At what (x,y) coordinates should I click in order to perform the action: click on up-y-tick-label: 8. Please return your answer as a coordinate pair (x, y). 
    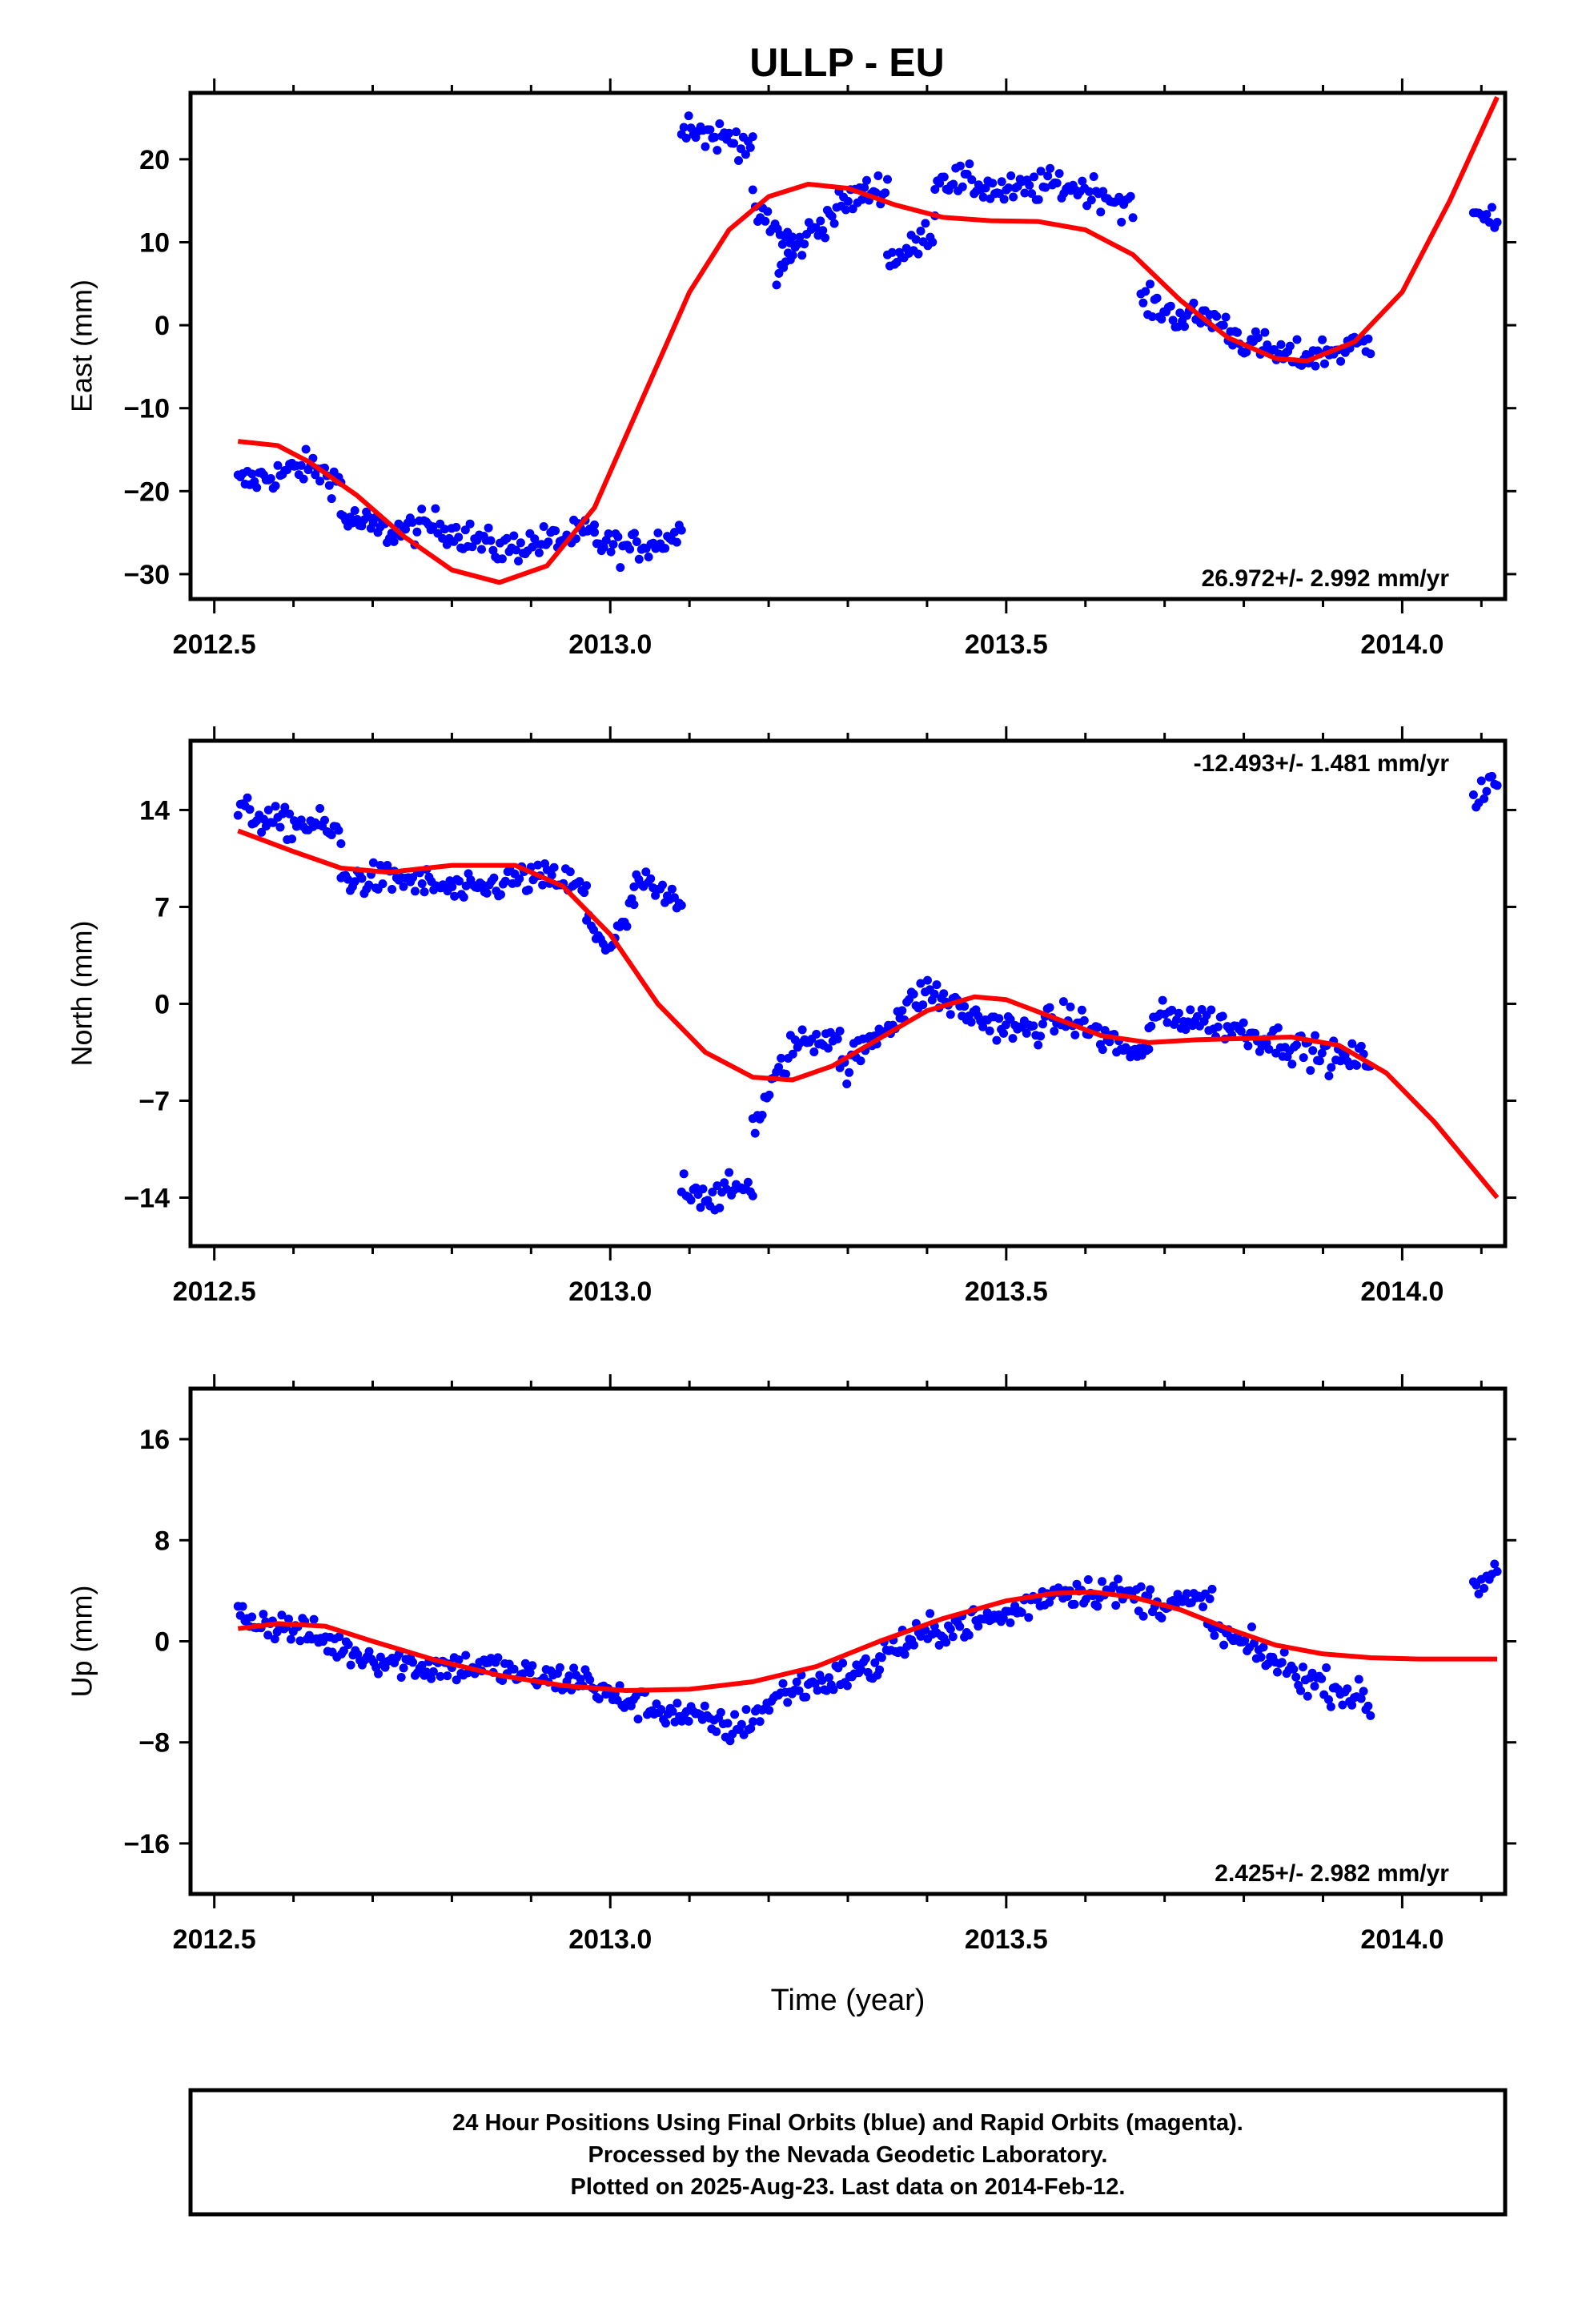
    Looking at the image, I should click on (162, 1541).